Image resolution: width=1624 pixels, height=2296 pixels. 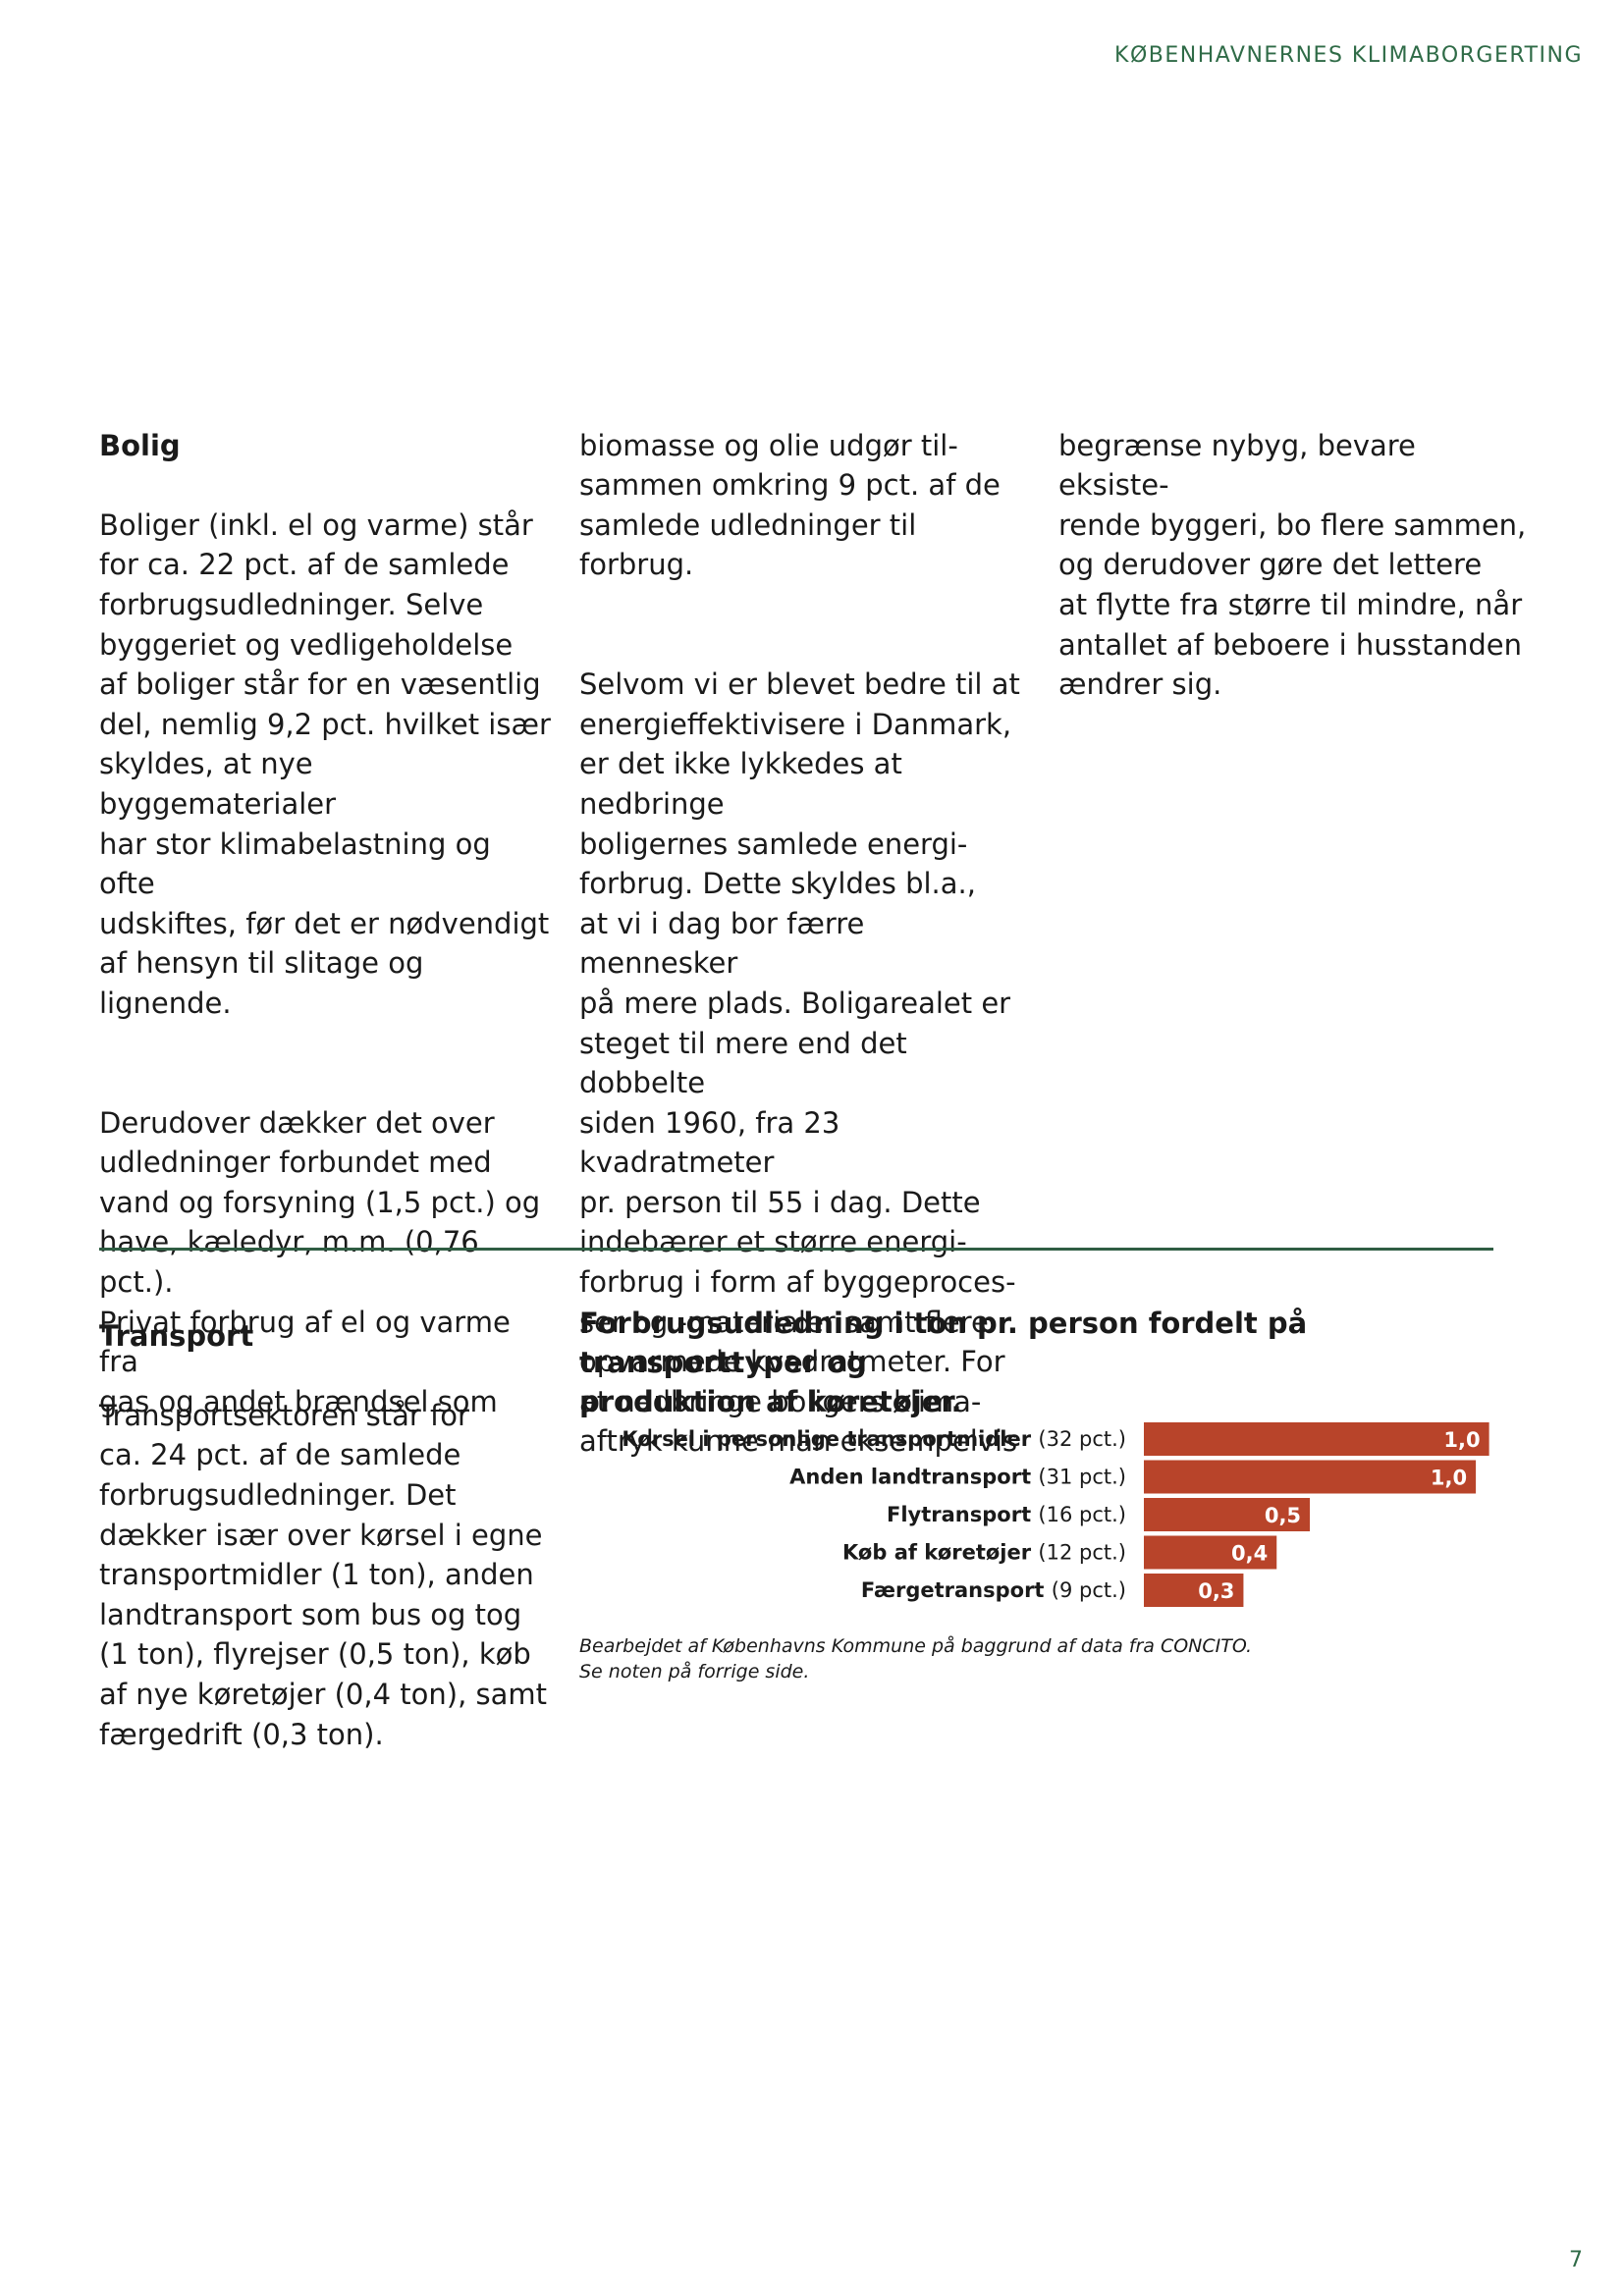 What do you see at coordinates (956, 1590) in the screenshot?
I see `category-name: Færgetransport` at bounding box center [956, 1590].